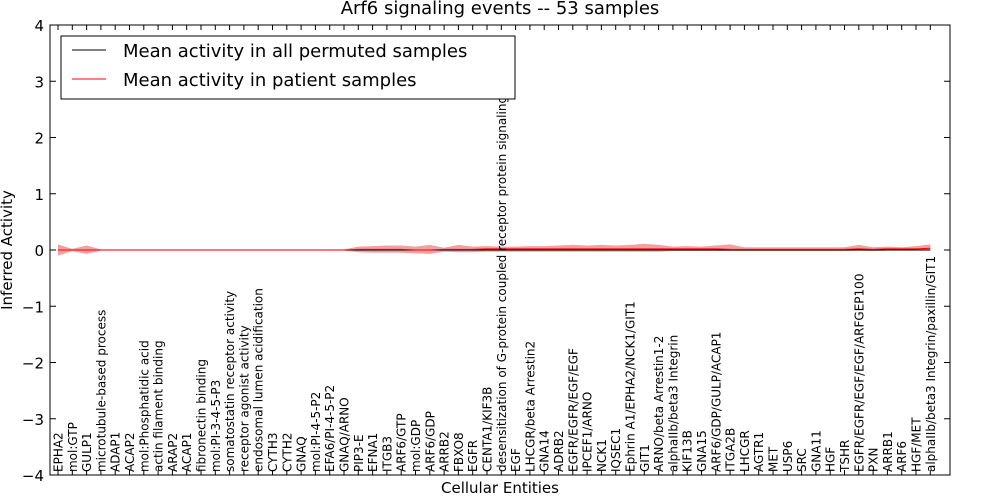  What do you see at coordinates (602, 455) in the screenshot?
I see `x-tick-label: NCK1` at bounding box center [602, 455].